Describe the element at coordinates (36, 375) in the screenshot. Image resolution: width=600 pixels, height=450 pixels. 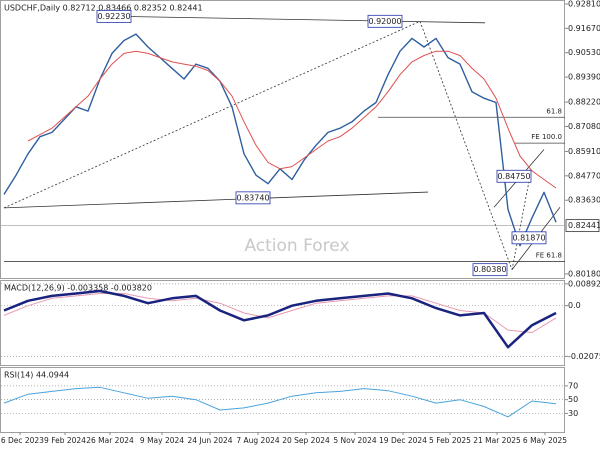
I see `panel-title: RSI(14) 44.0944` at that location.